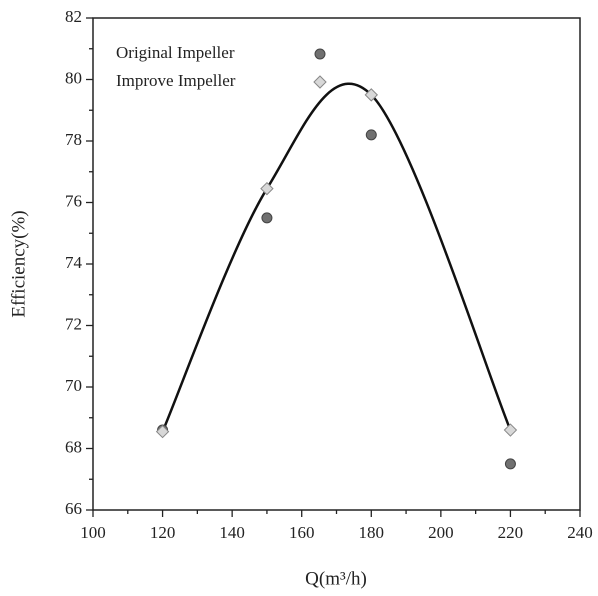 Image resolution: width=598 pixels, height=596 pixels. What do you see at coordinates (176, 80) in the screenshot?
I see `legend-label: Improve Impeller` at bounding box center [176, 80].